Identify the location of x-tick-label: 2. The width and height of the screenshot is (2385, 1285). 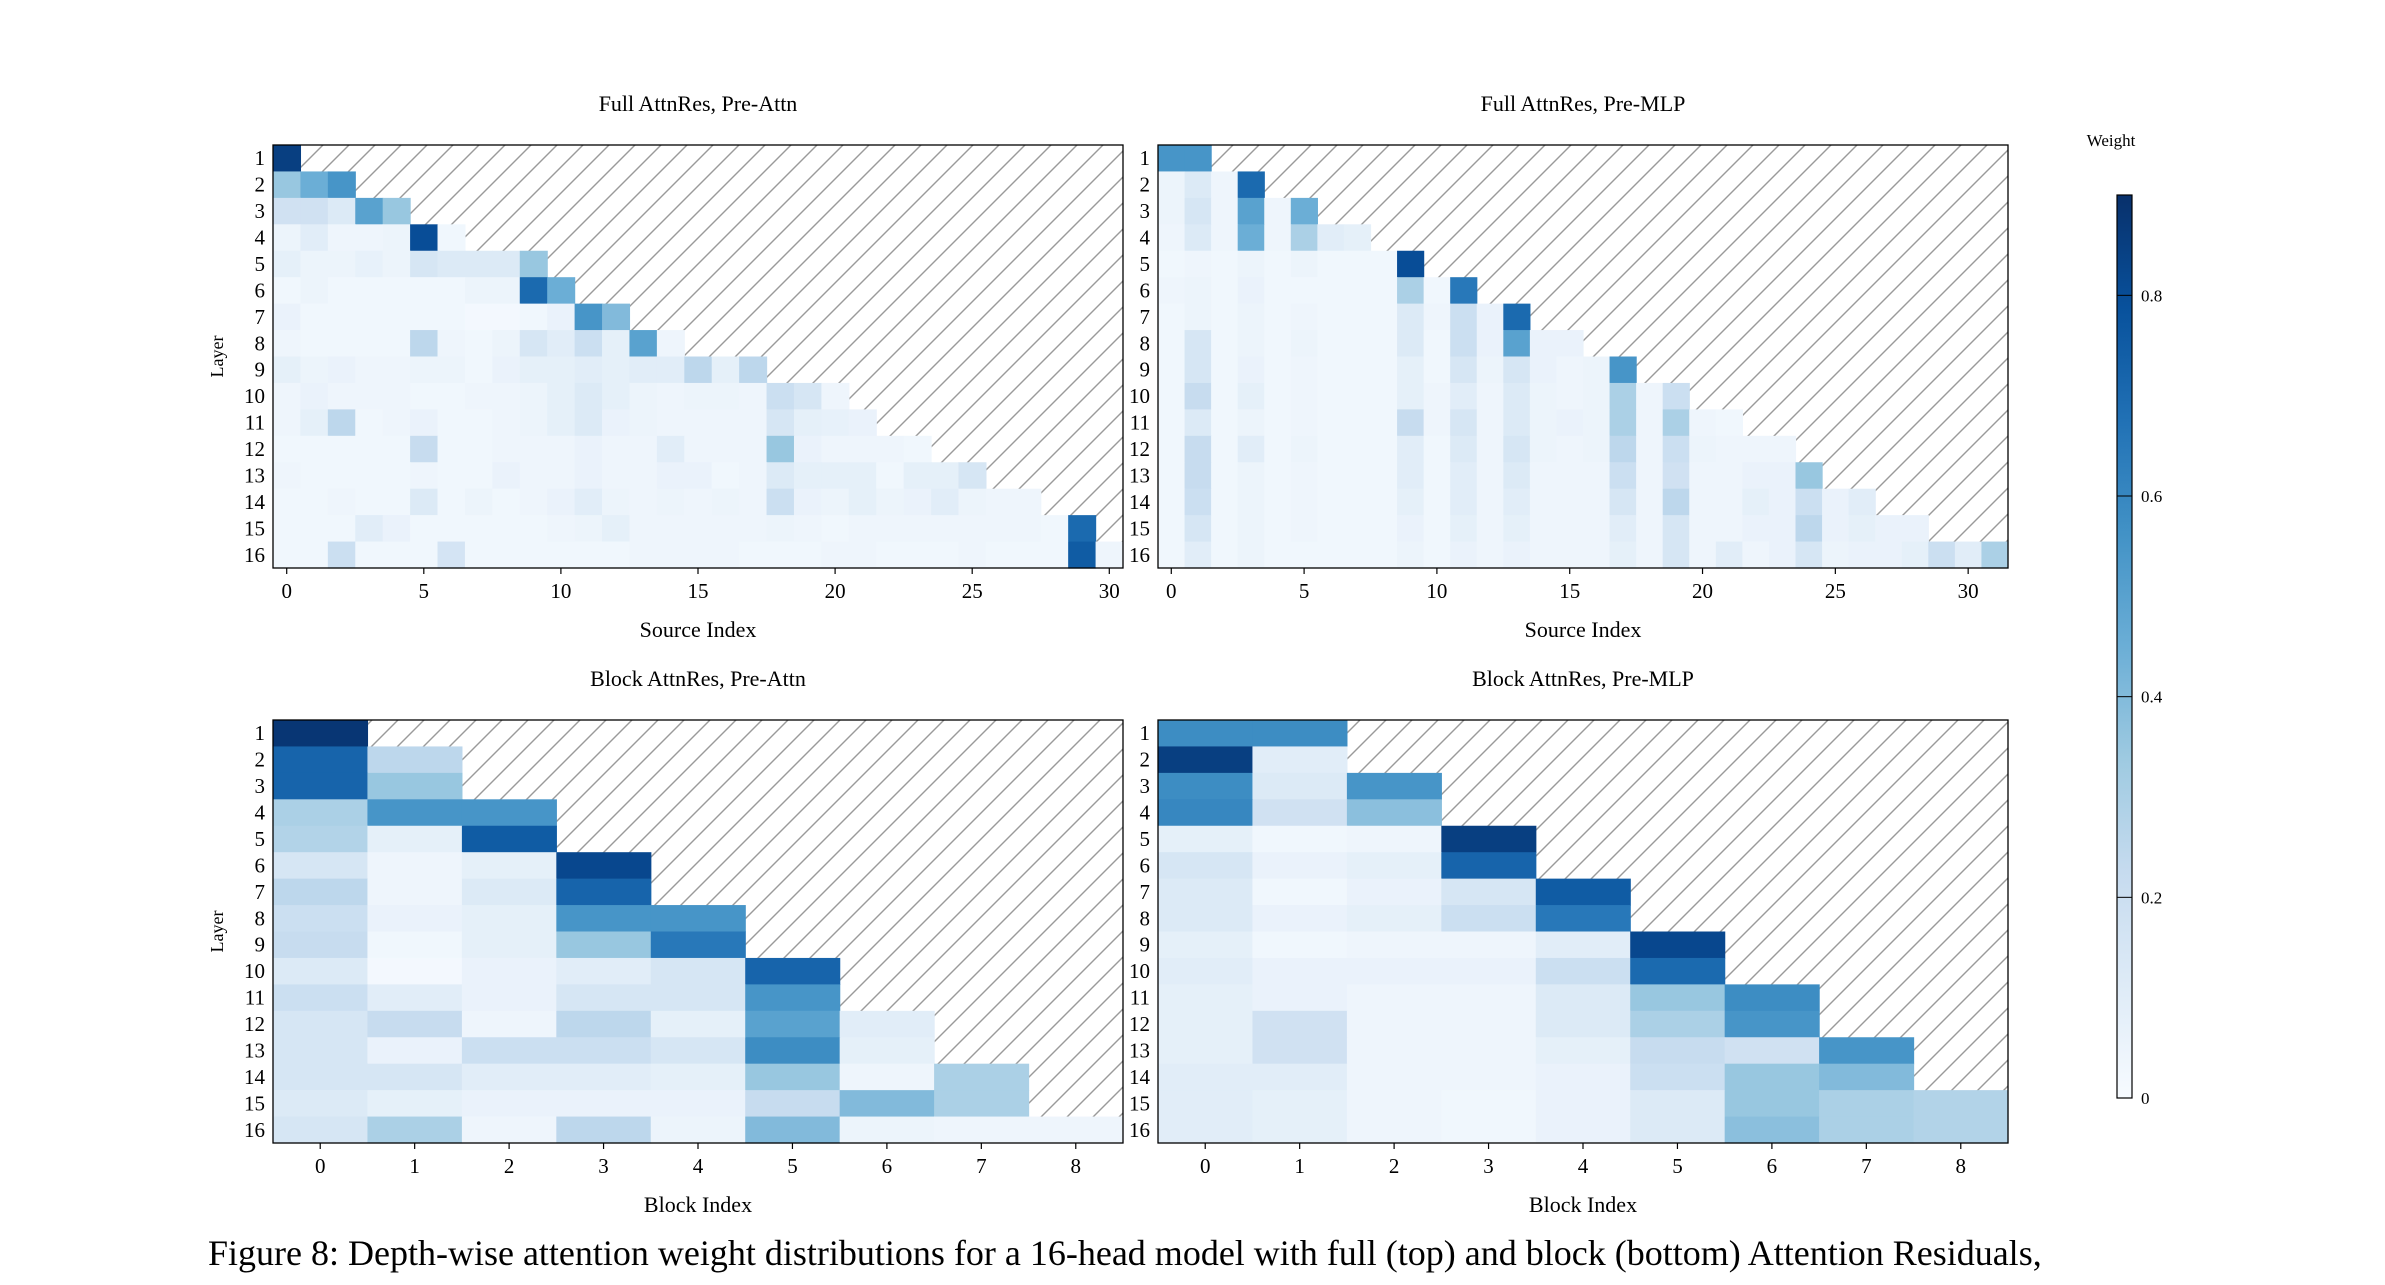
(509, 1166).